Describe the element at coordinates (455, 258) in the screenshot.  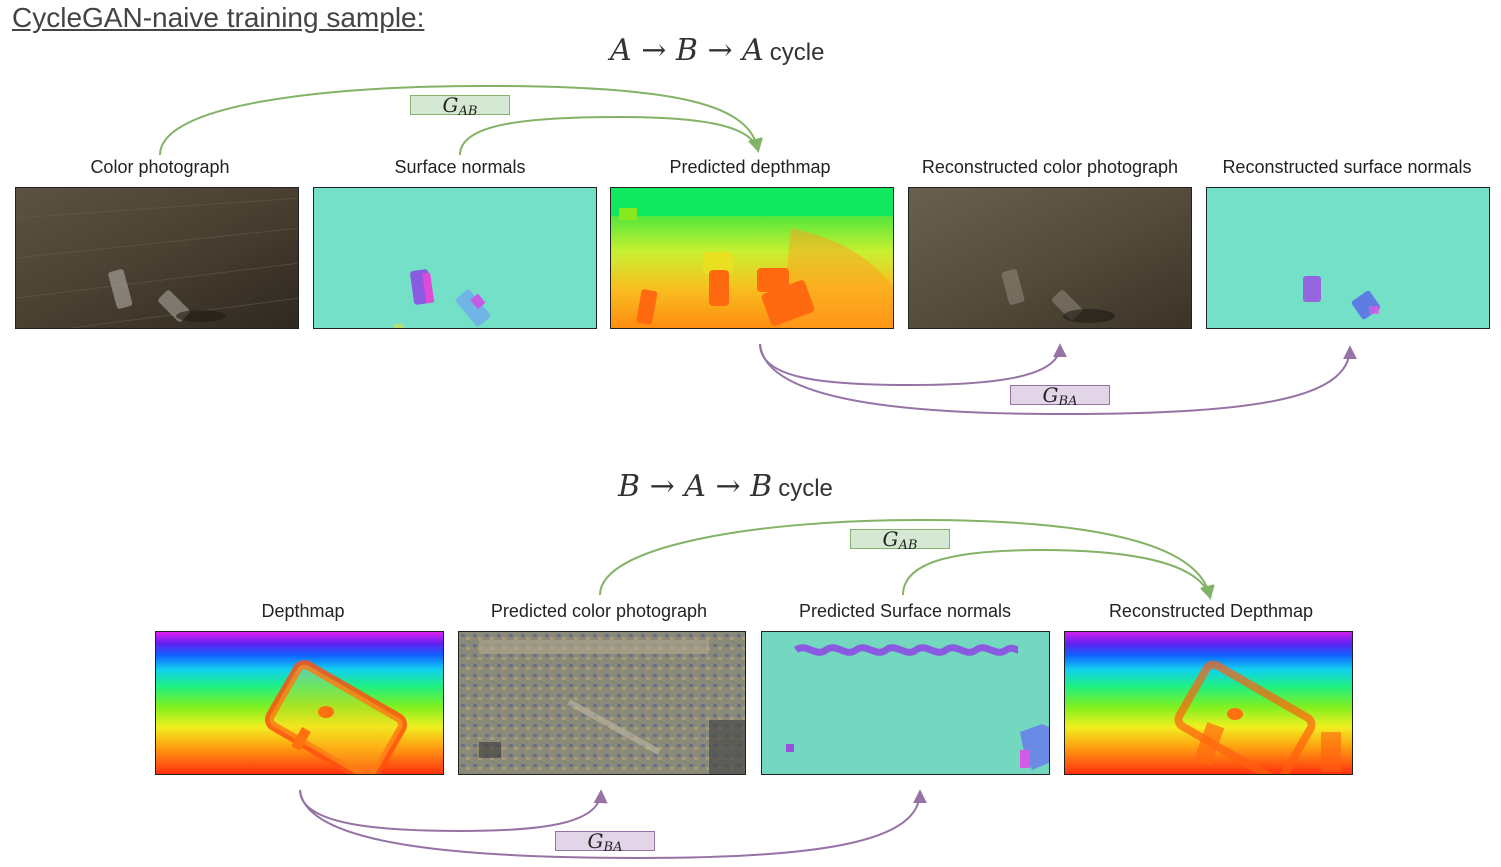
I see `image-surface-normals` at that location.